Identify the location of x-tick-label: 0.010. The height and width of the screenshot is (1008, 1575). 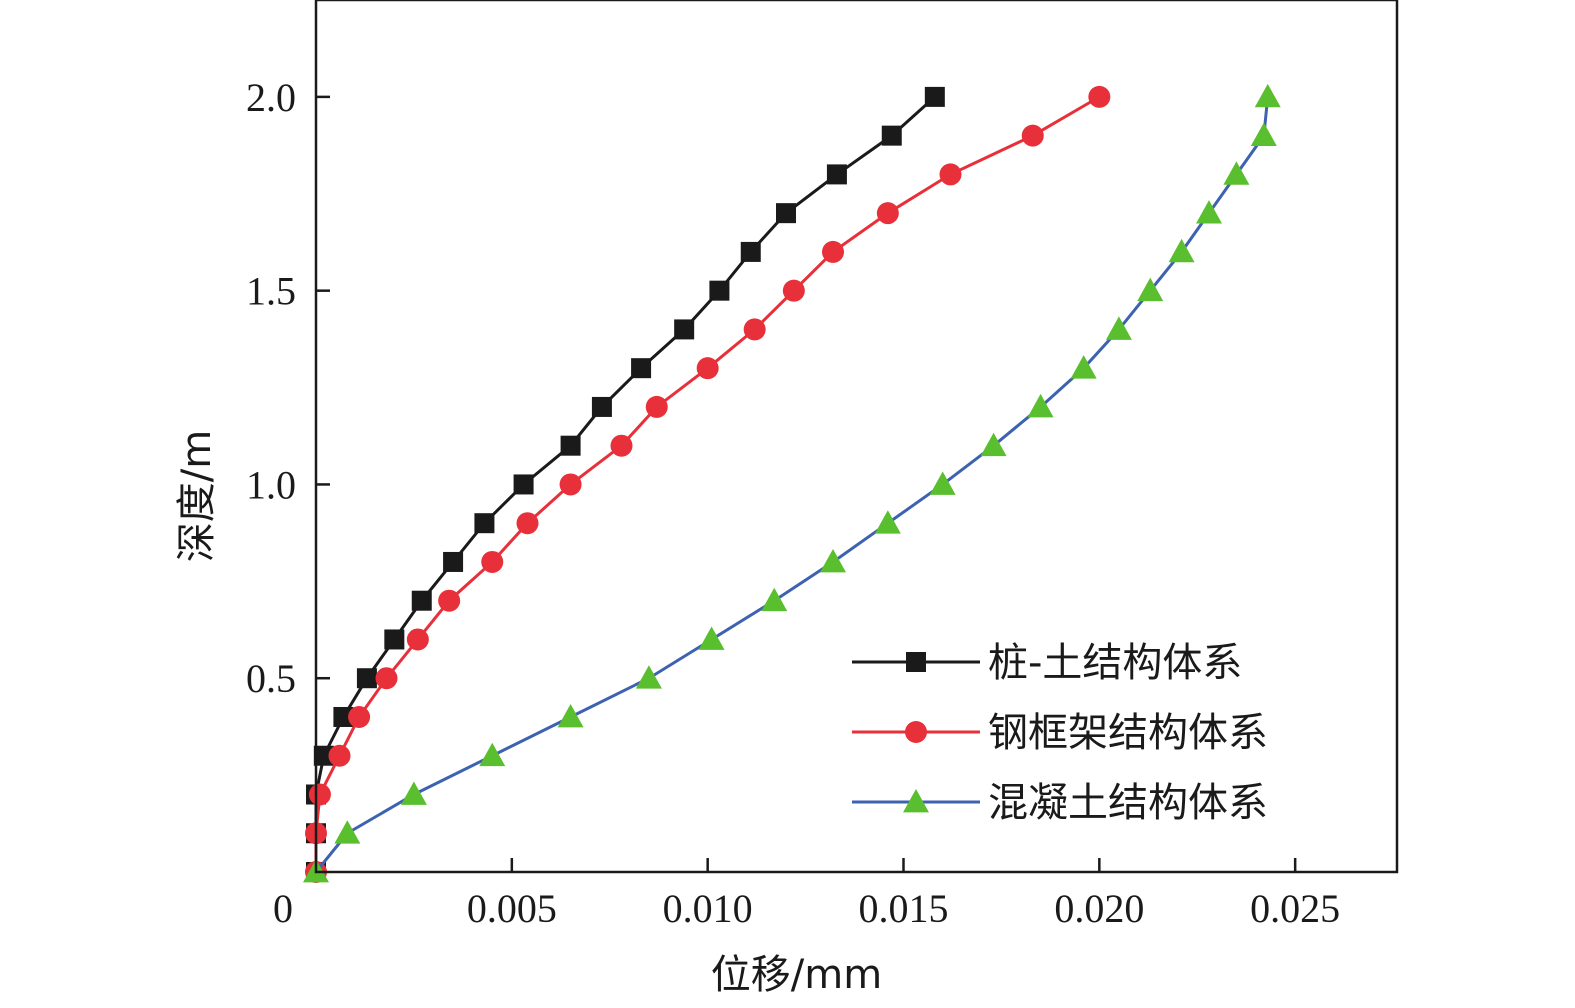
(708, 908).